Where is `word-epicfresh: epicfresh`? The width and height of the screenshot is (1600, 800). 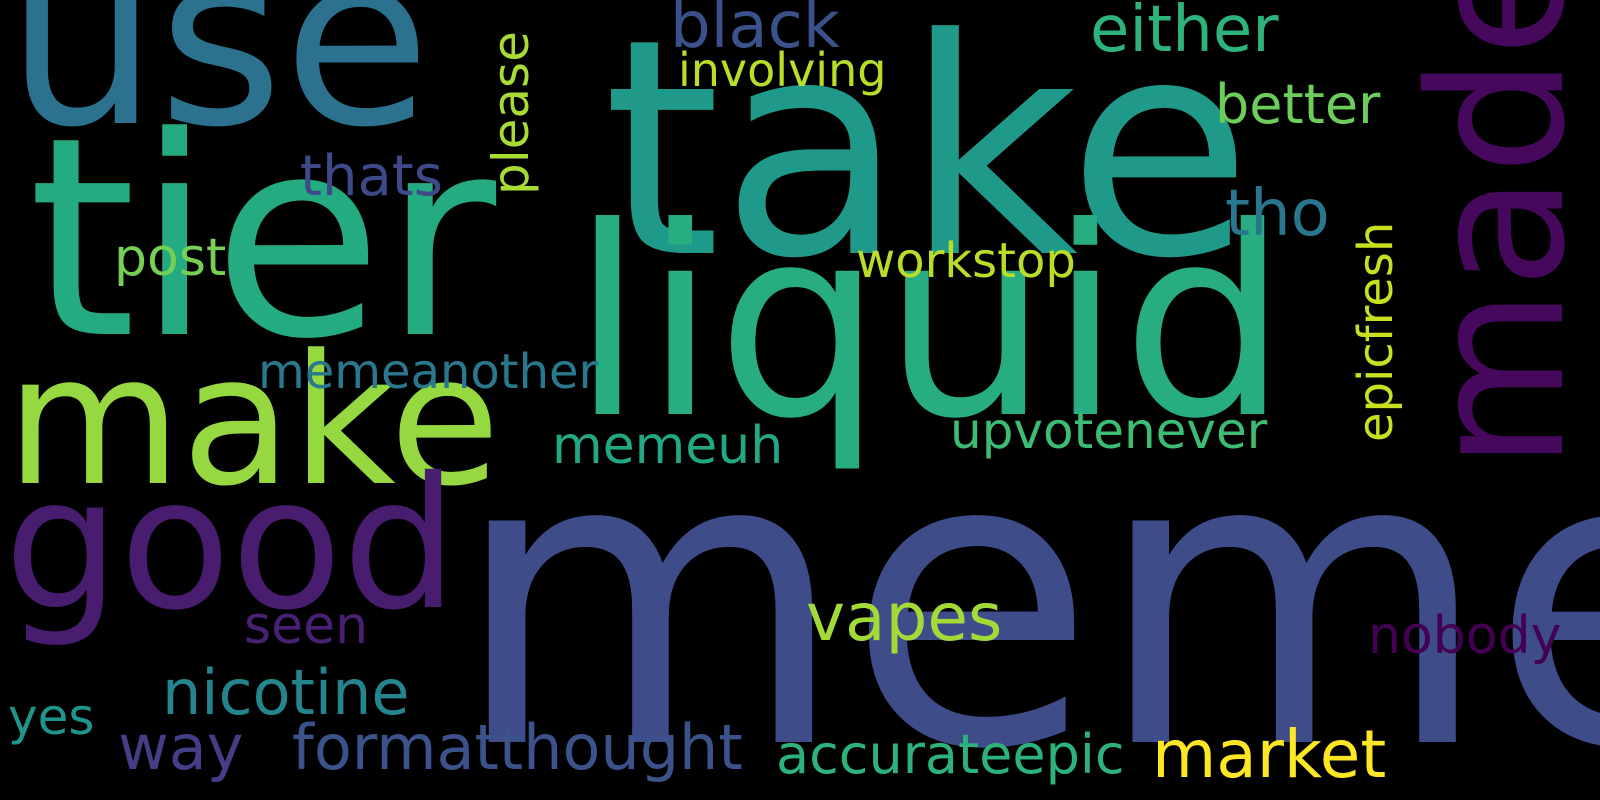
word-epicfresh: epicfresh is located at coordinates (1376, 331).